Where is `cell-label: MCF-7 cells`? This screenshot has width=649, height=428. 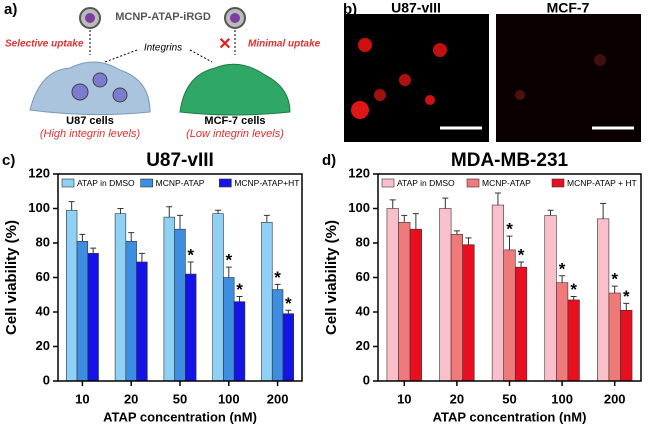 cell-label: MCF-7 cells is located at coordinates (234, 121).